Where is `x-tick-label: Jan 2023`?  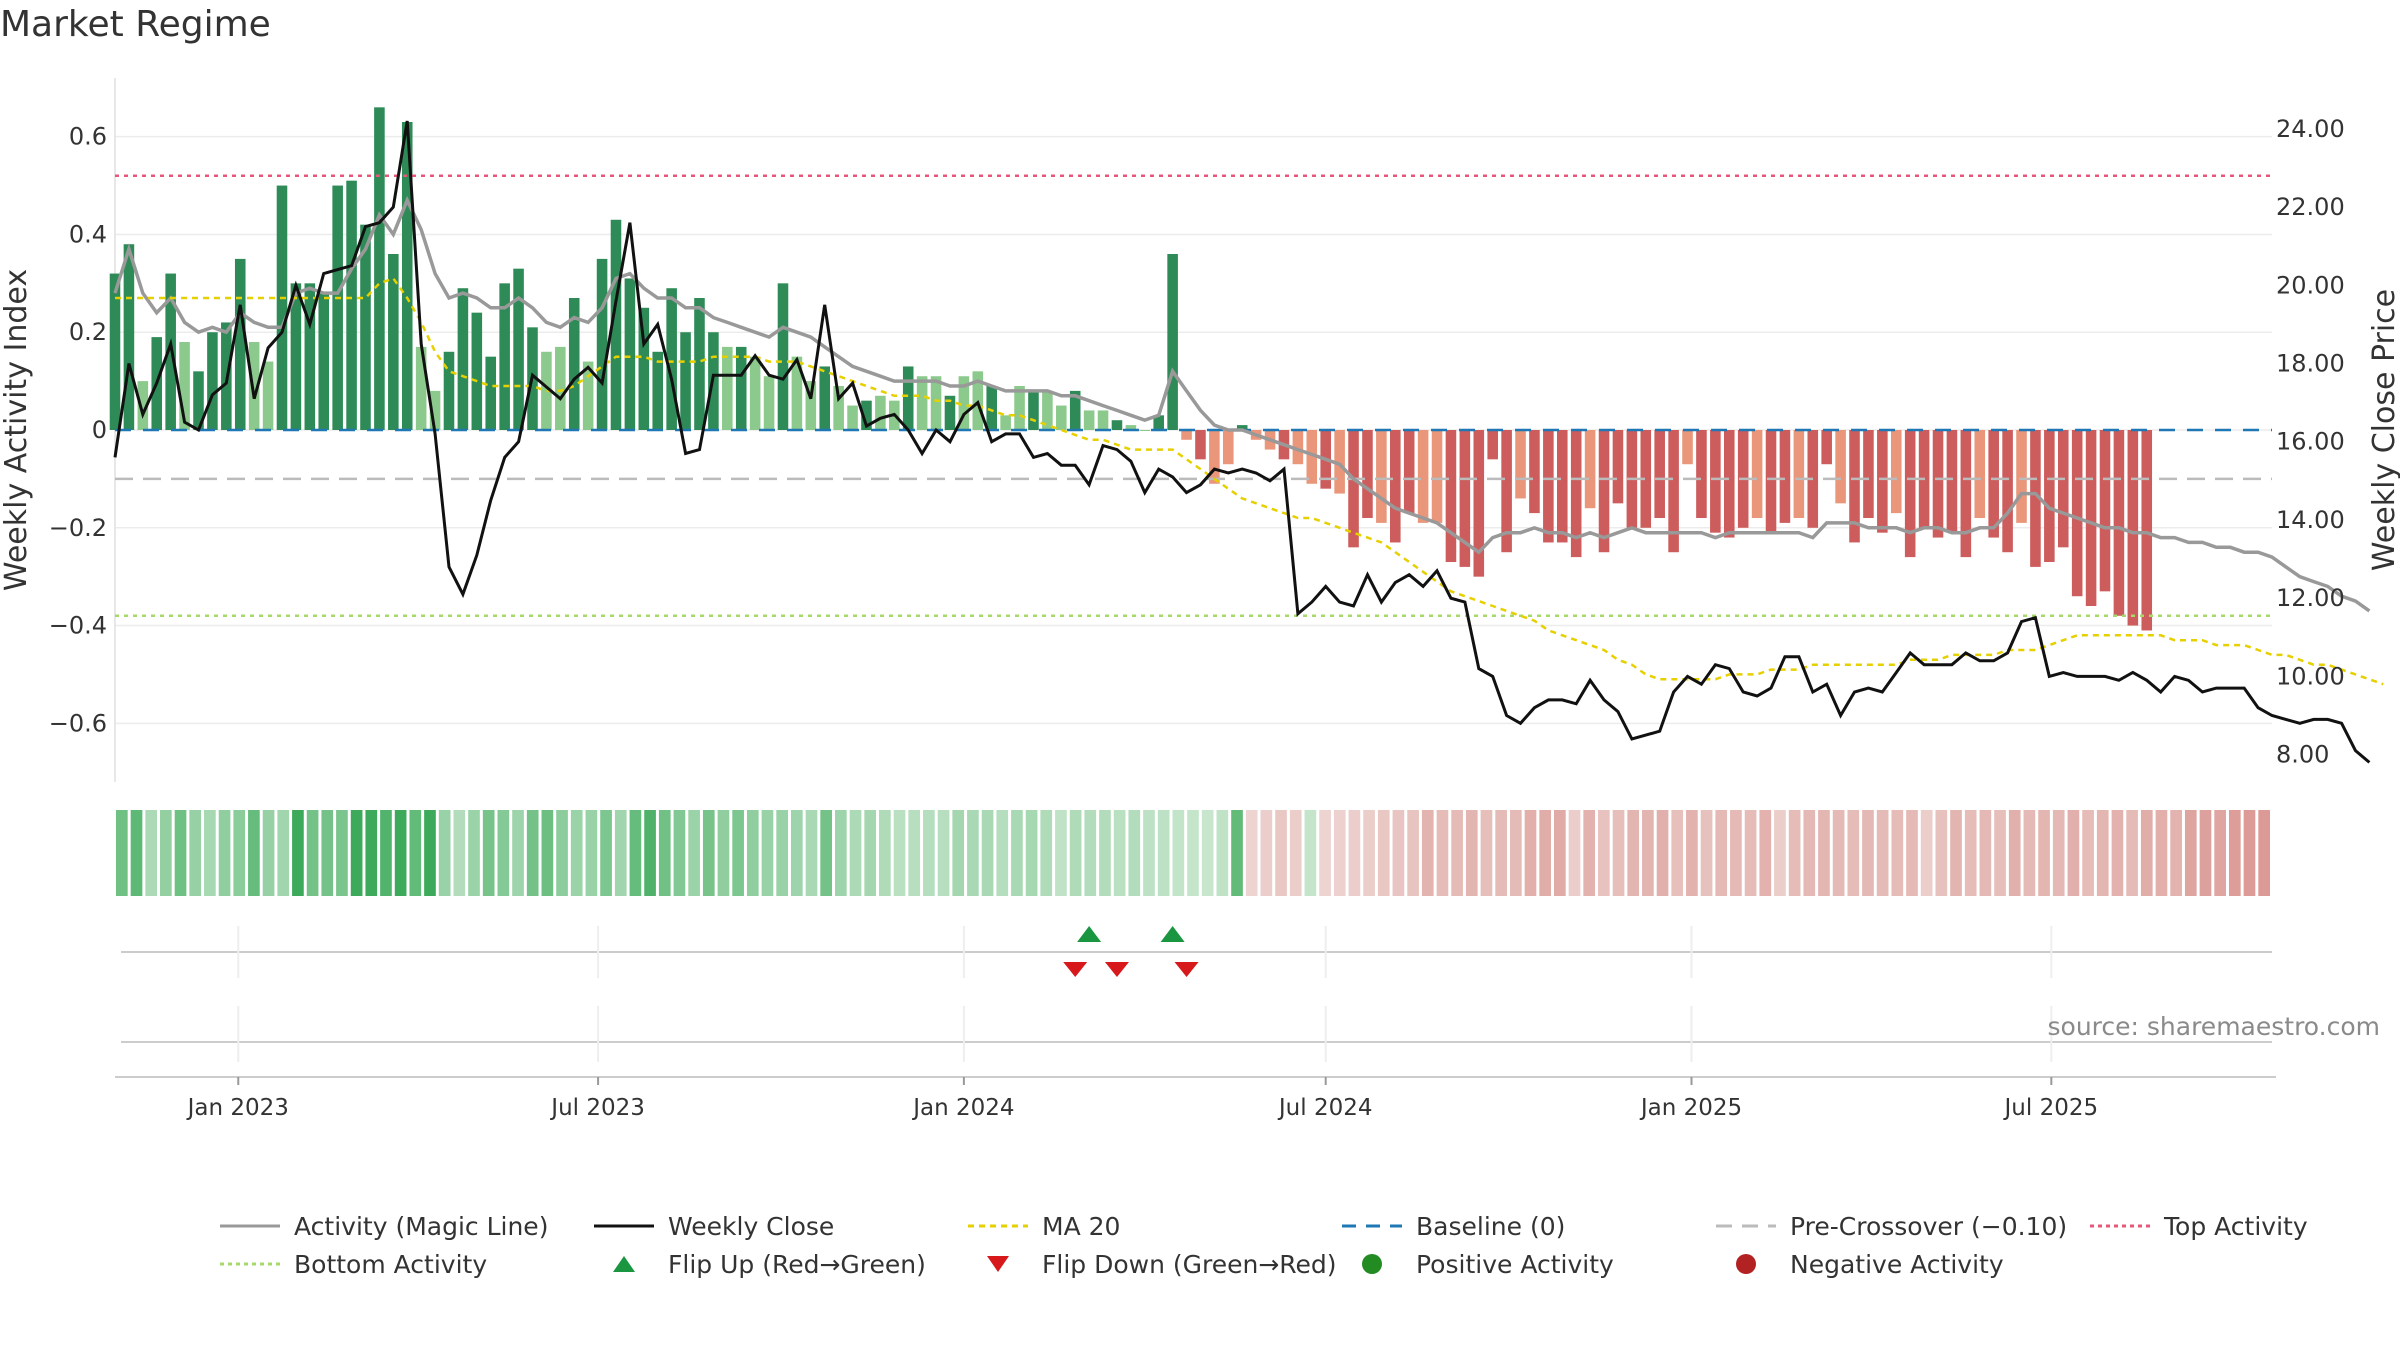
x-tick-label: Jan 2023 is located at coordinates (237, 1108).